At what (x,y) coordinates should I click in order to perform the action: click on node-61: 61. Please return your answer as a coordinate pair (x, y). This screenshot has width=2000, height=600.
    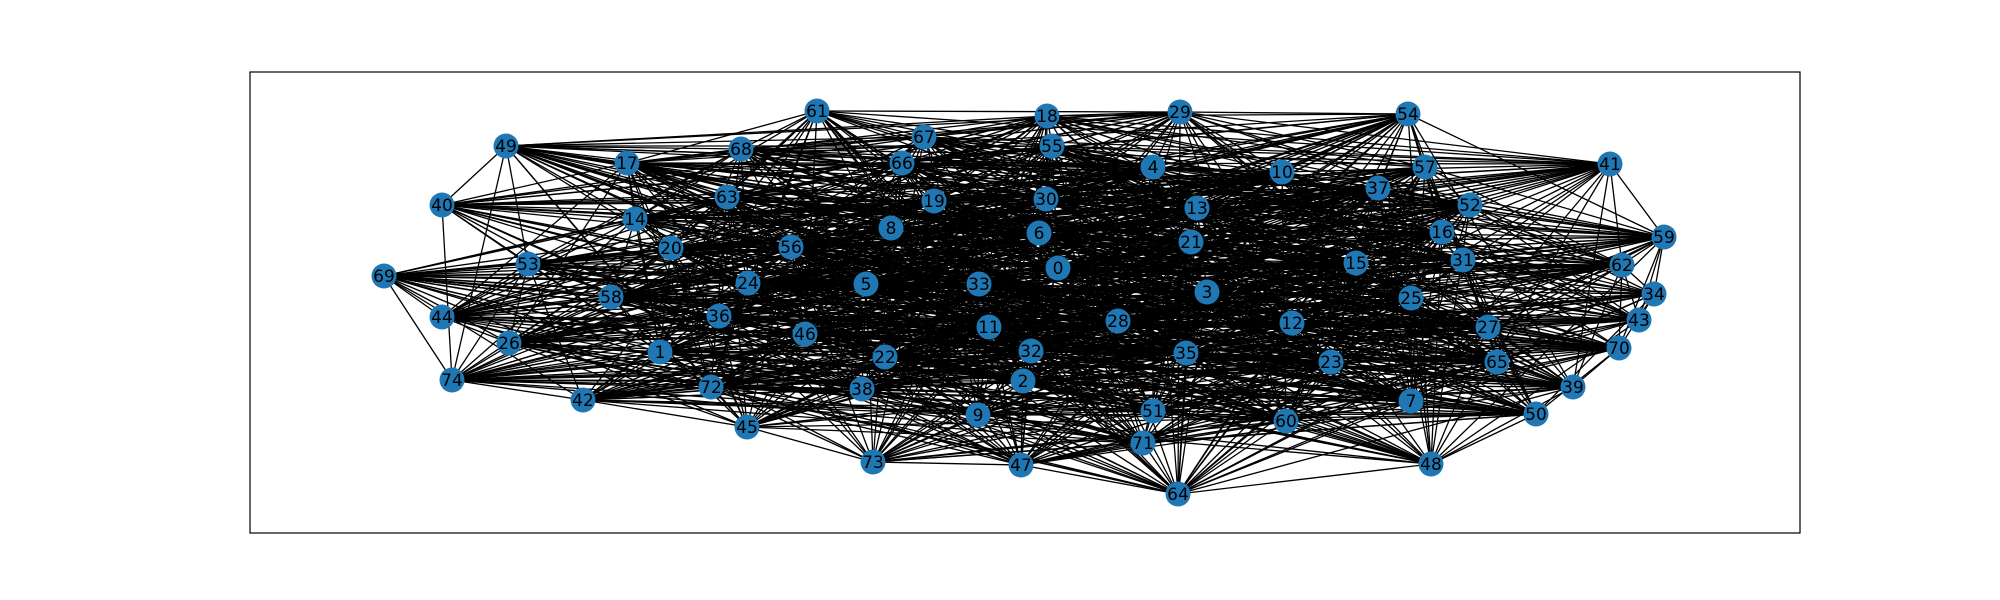
    Looking at the image, I should click on (817, 111).